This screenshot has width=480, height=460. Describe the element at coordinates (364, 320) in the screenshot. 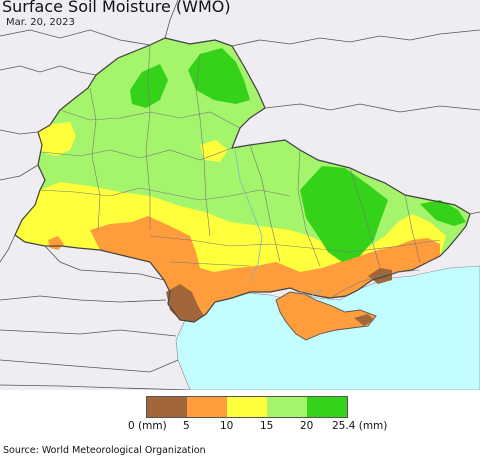

I see `zone-brown-crimea` at that location.